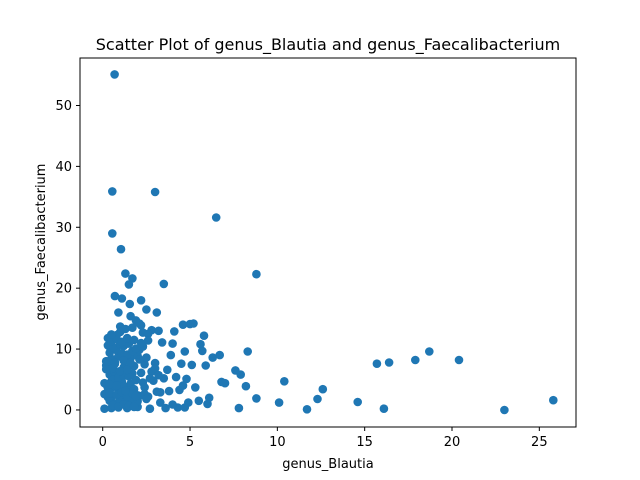  What do you see at coordinates (63, 228) in the screenshot?
I see `y-tick-label: 30` at bounding box center [63, 228].